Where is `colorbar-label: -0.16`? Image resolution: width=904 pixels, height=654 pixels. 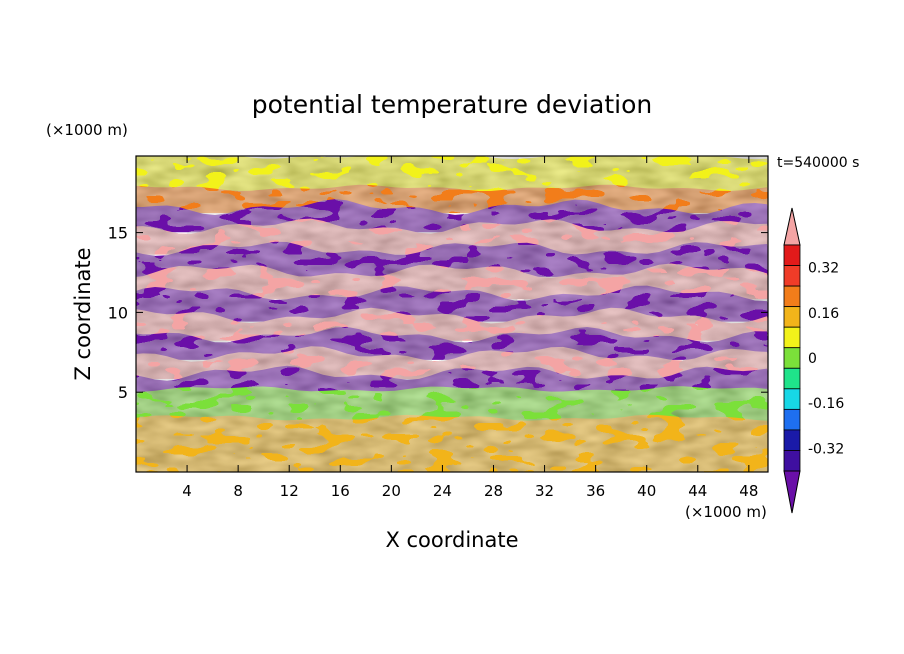 colorbar-label: -0.16 is located at coordinates (826, 404).